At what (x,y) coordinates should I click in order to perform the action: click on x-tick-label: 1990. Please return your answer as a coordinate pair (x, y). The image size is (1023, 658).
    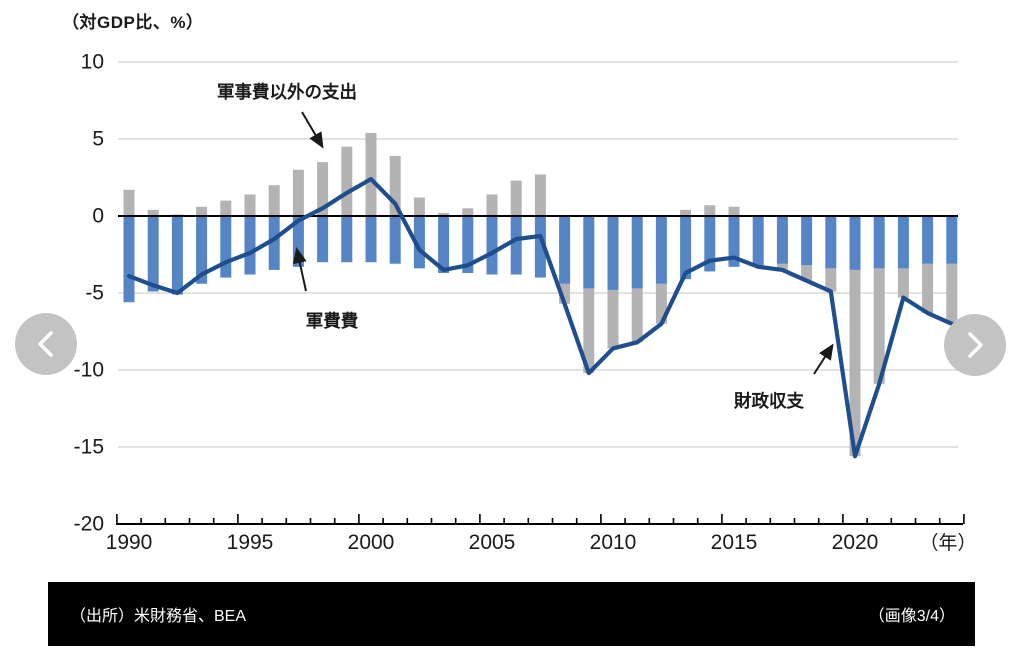
    Looking at the image, I should click on (129, 542).